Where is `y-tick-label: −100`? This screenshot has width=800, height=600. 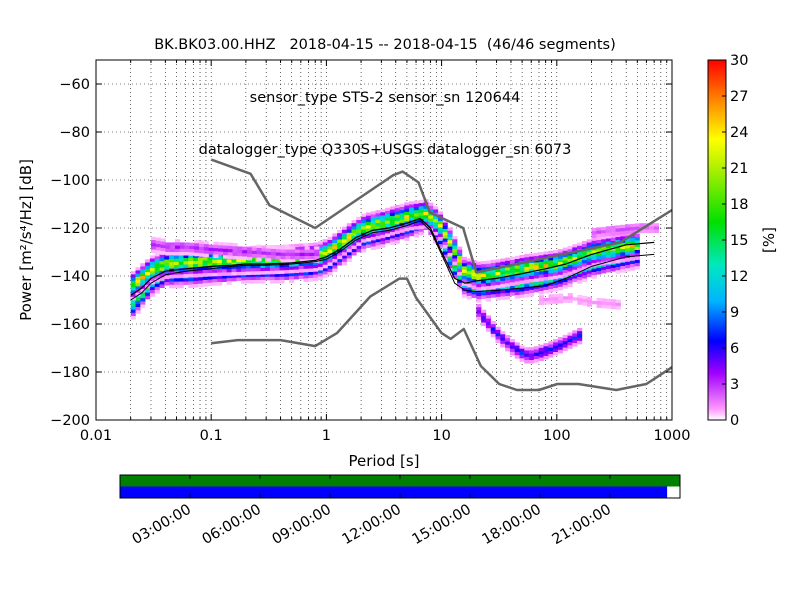 y-tick-label: −100 is located at coordinates (70, 181).